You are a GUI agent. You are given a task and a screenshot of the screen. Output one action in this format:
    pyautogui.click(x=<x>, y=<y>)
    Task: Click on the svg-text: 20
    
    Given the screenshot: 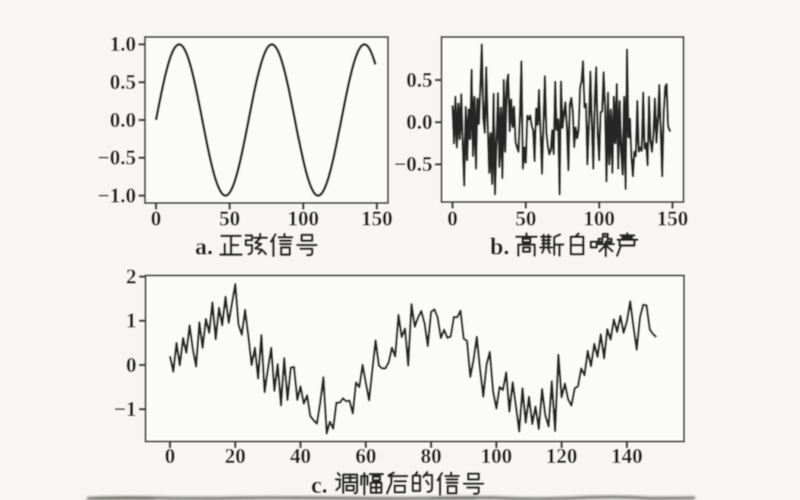 What is the action you would take?
    pyautogui.click(x=235, y=456)
    